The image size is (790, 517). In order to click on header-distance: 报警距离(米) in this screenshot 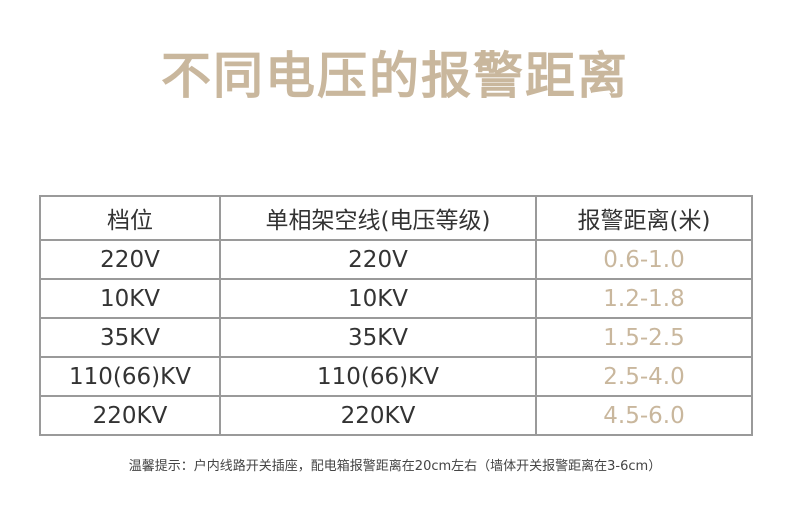, I will do `click(644, 218)`.